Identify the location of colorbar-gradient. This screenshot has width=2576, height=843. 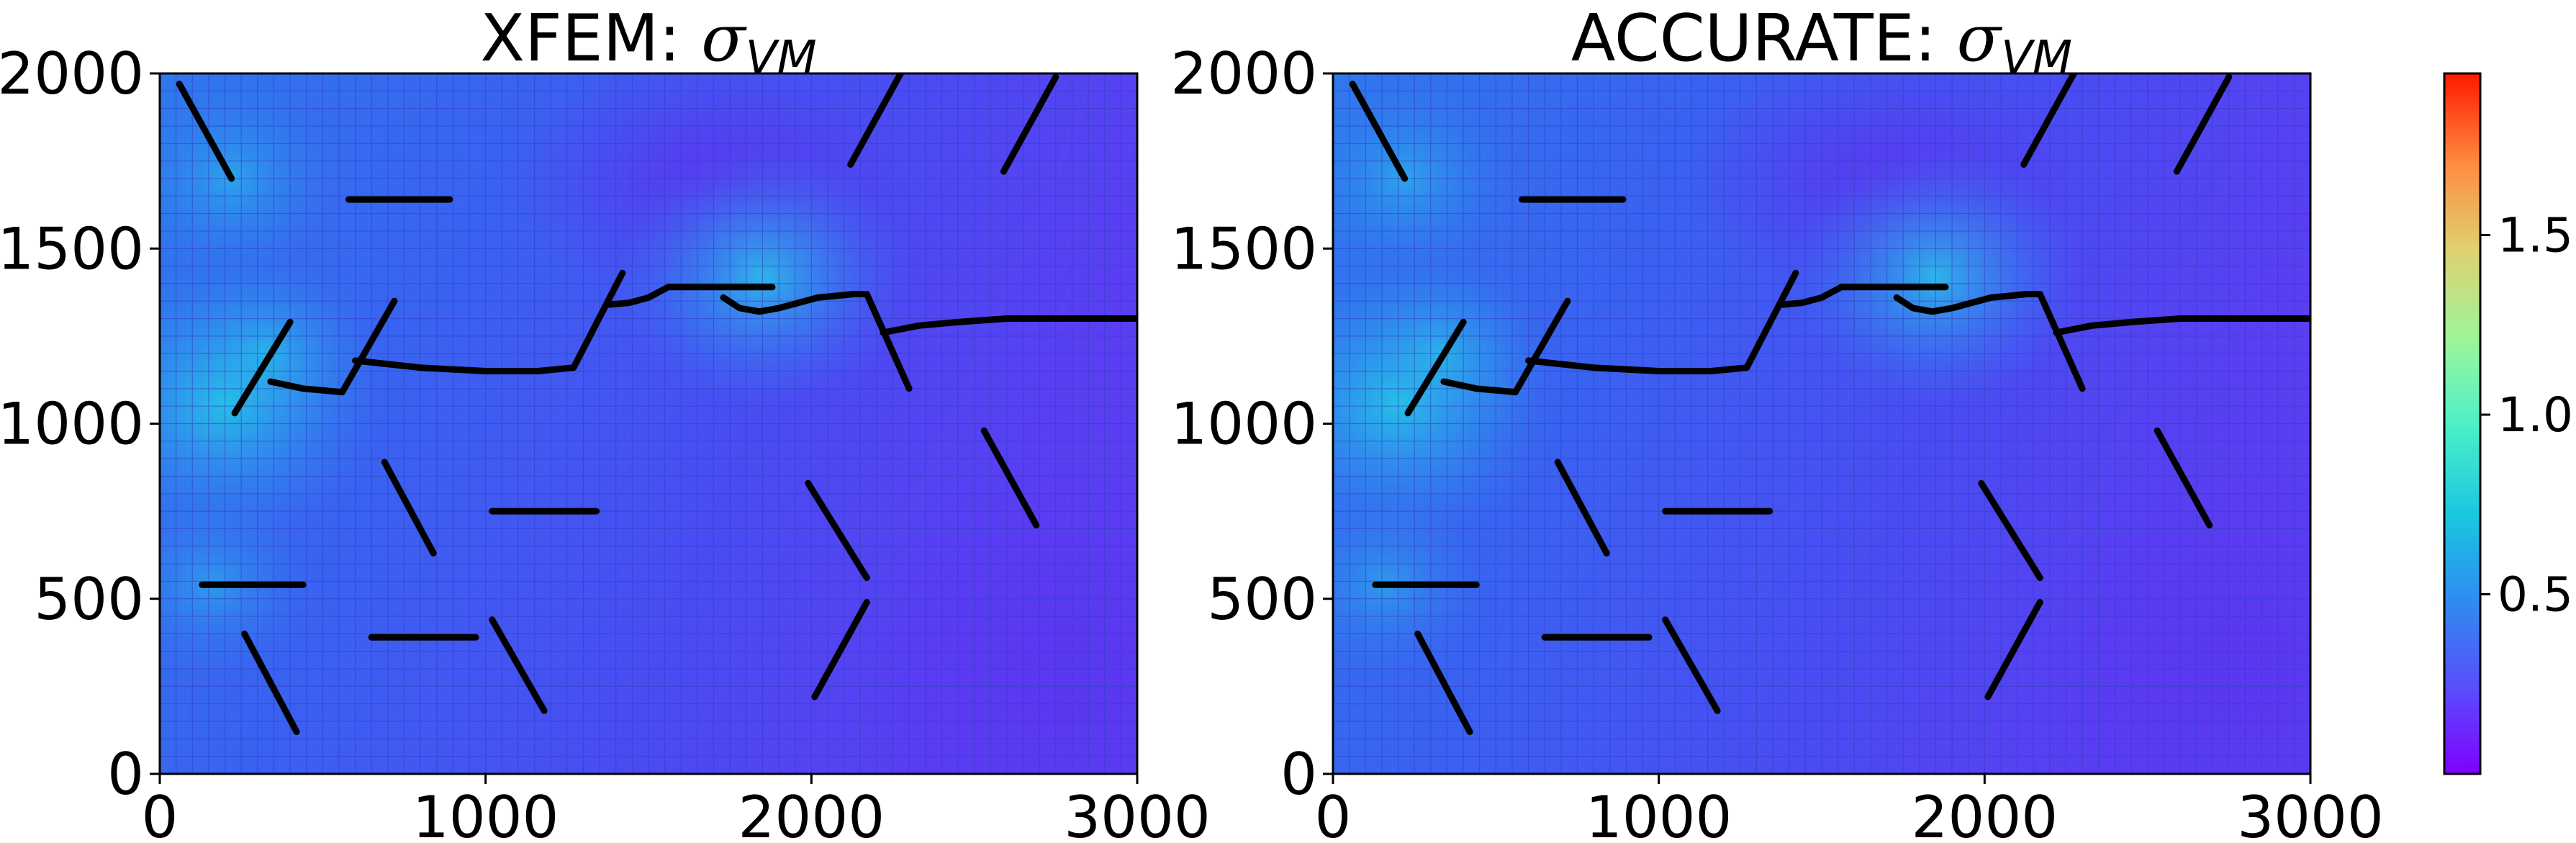
(2462, 423).